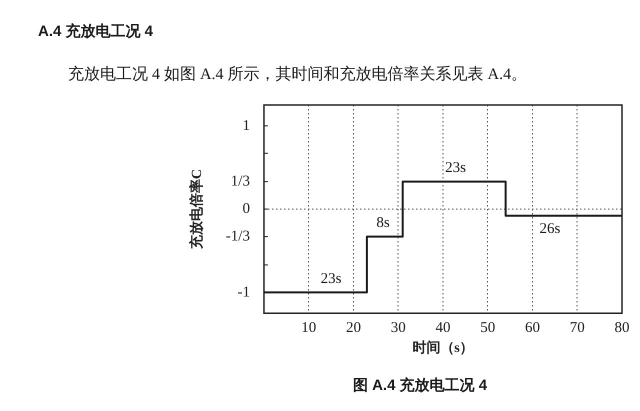 The height and width of the screenshot is (411, 640). Describe the element at coordinates (442, 328) in the screenshot. I see `x-tick-label: 40` at that location.